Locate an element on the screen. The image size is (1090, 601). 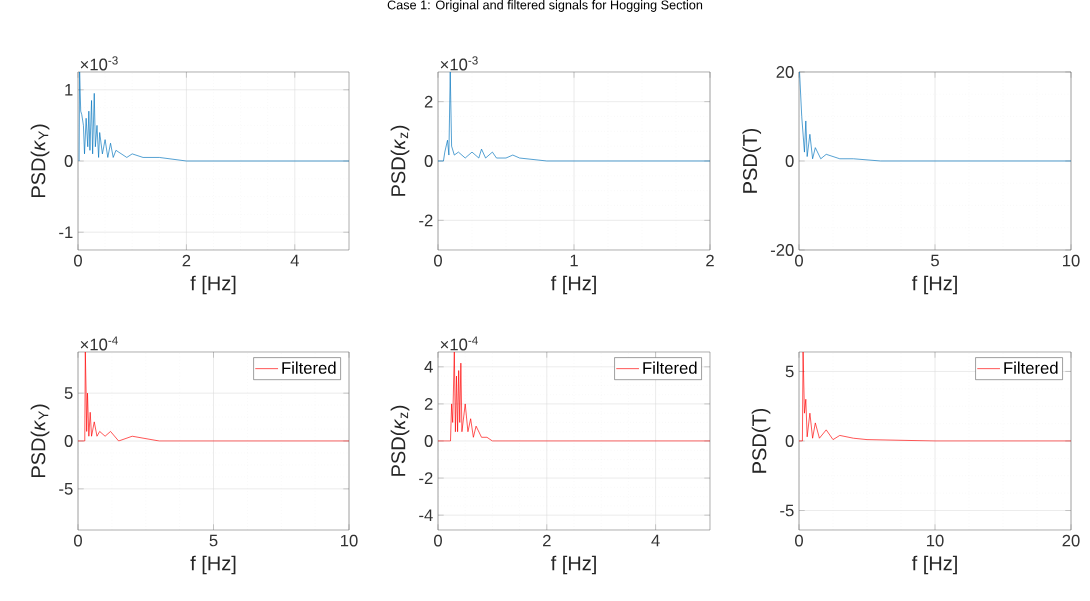
y-tick-label: -1 is located at coordinates (66, 232).